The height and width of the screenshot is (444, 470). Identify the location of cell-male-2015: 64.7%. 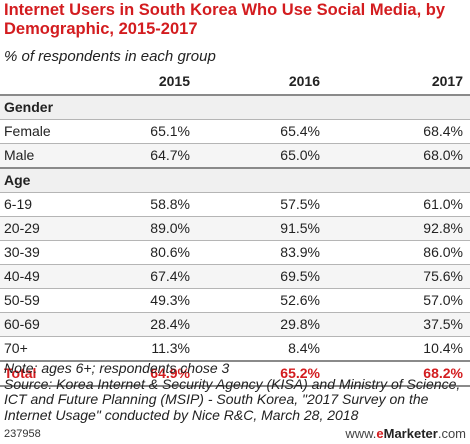
(170, 155).